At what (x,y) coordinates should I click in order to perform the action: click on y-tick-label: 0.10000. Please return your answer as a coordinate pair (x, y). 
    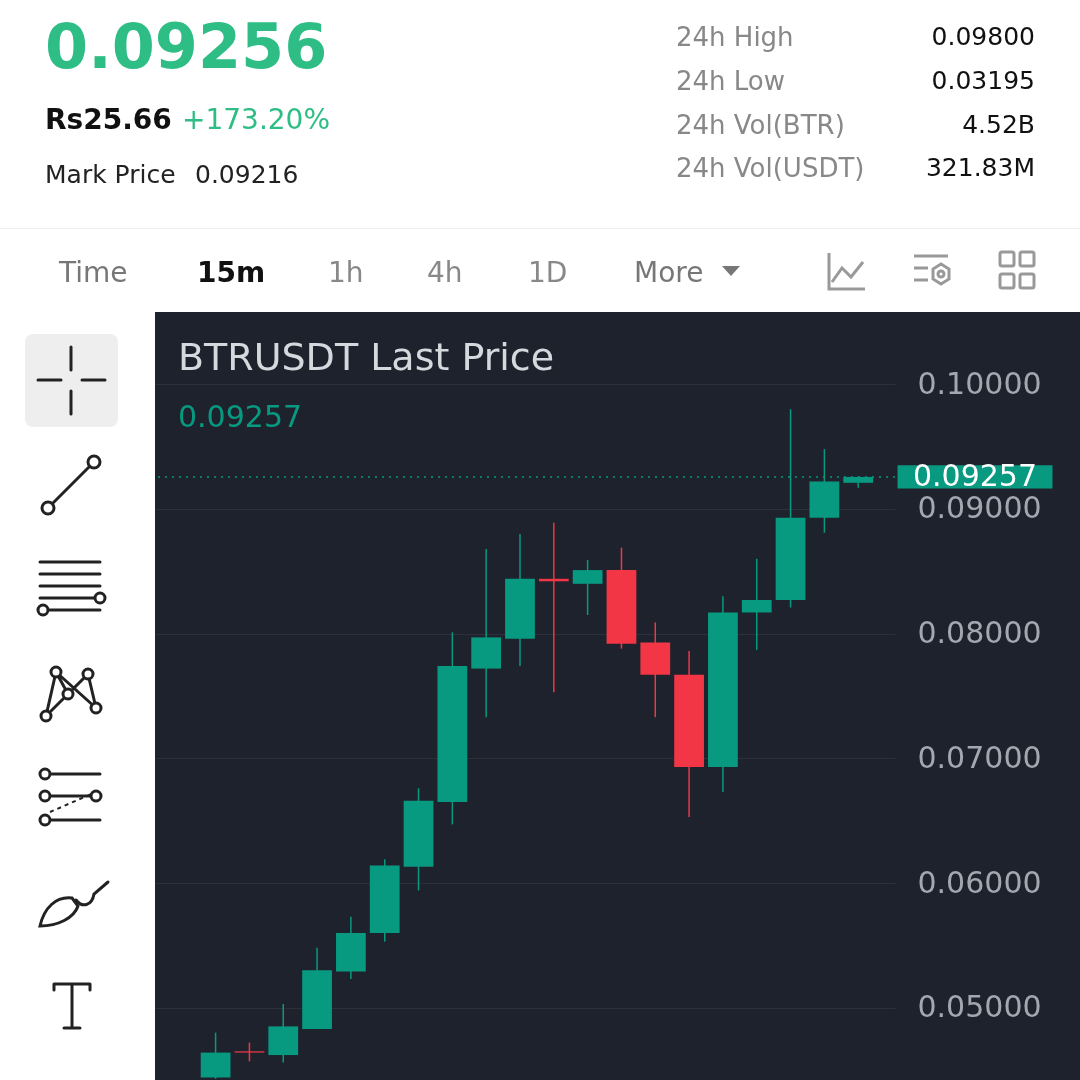
    Looking at the image, I should click on (979, 383).